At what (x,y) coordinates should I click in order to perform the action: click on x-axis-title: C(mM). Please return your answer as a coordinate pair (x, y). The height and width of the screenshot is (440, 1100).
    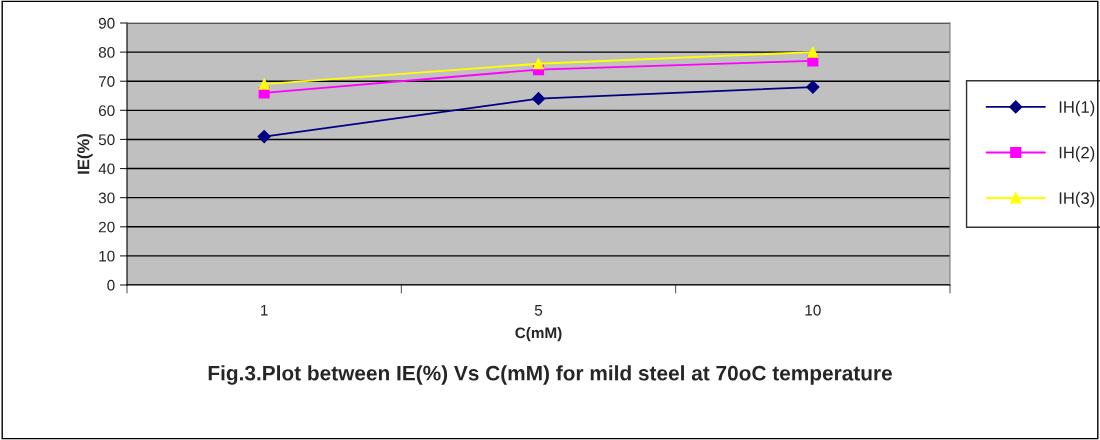
    Looking at the image, I should click on (538, 334).